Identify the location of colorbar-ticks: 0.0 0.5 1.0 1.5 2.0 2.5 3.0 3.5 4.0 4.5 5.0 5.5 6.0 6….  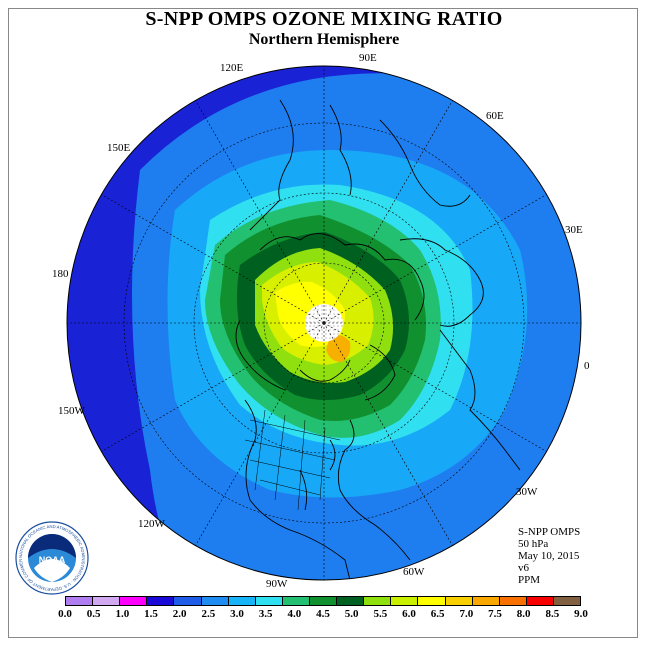
(324, 615).